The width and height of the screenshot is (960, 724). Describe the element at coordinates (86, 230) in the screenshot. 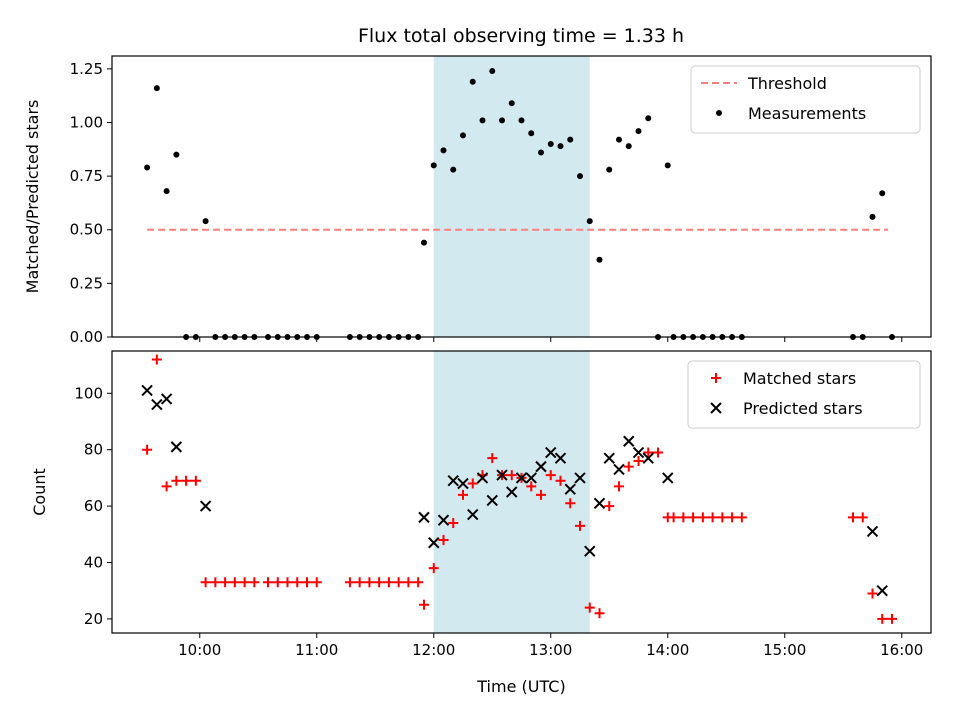

I see `y-tick-label: 0.50` at that location.